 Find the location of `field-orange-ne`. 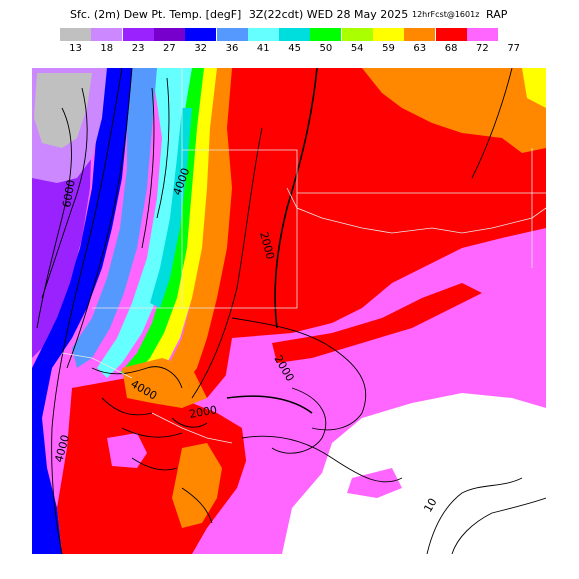

field-orange-ne is located at coordinates (454, 110).